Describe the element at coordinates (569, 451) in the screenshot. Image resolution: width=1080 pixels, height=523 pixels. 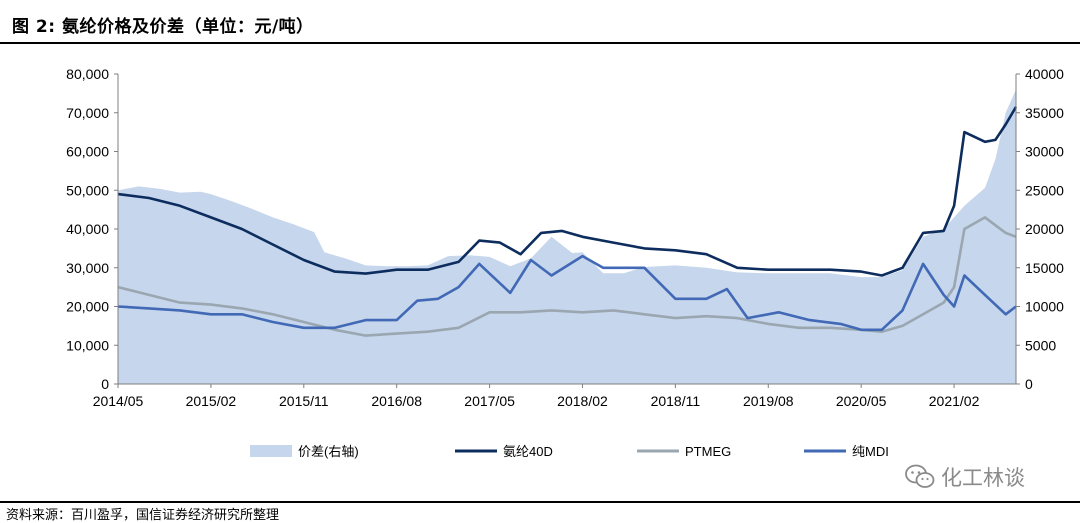
I see `legend: 价差(右轴) 氨纶40D PTMEG 纯MDI` at that location.